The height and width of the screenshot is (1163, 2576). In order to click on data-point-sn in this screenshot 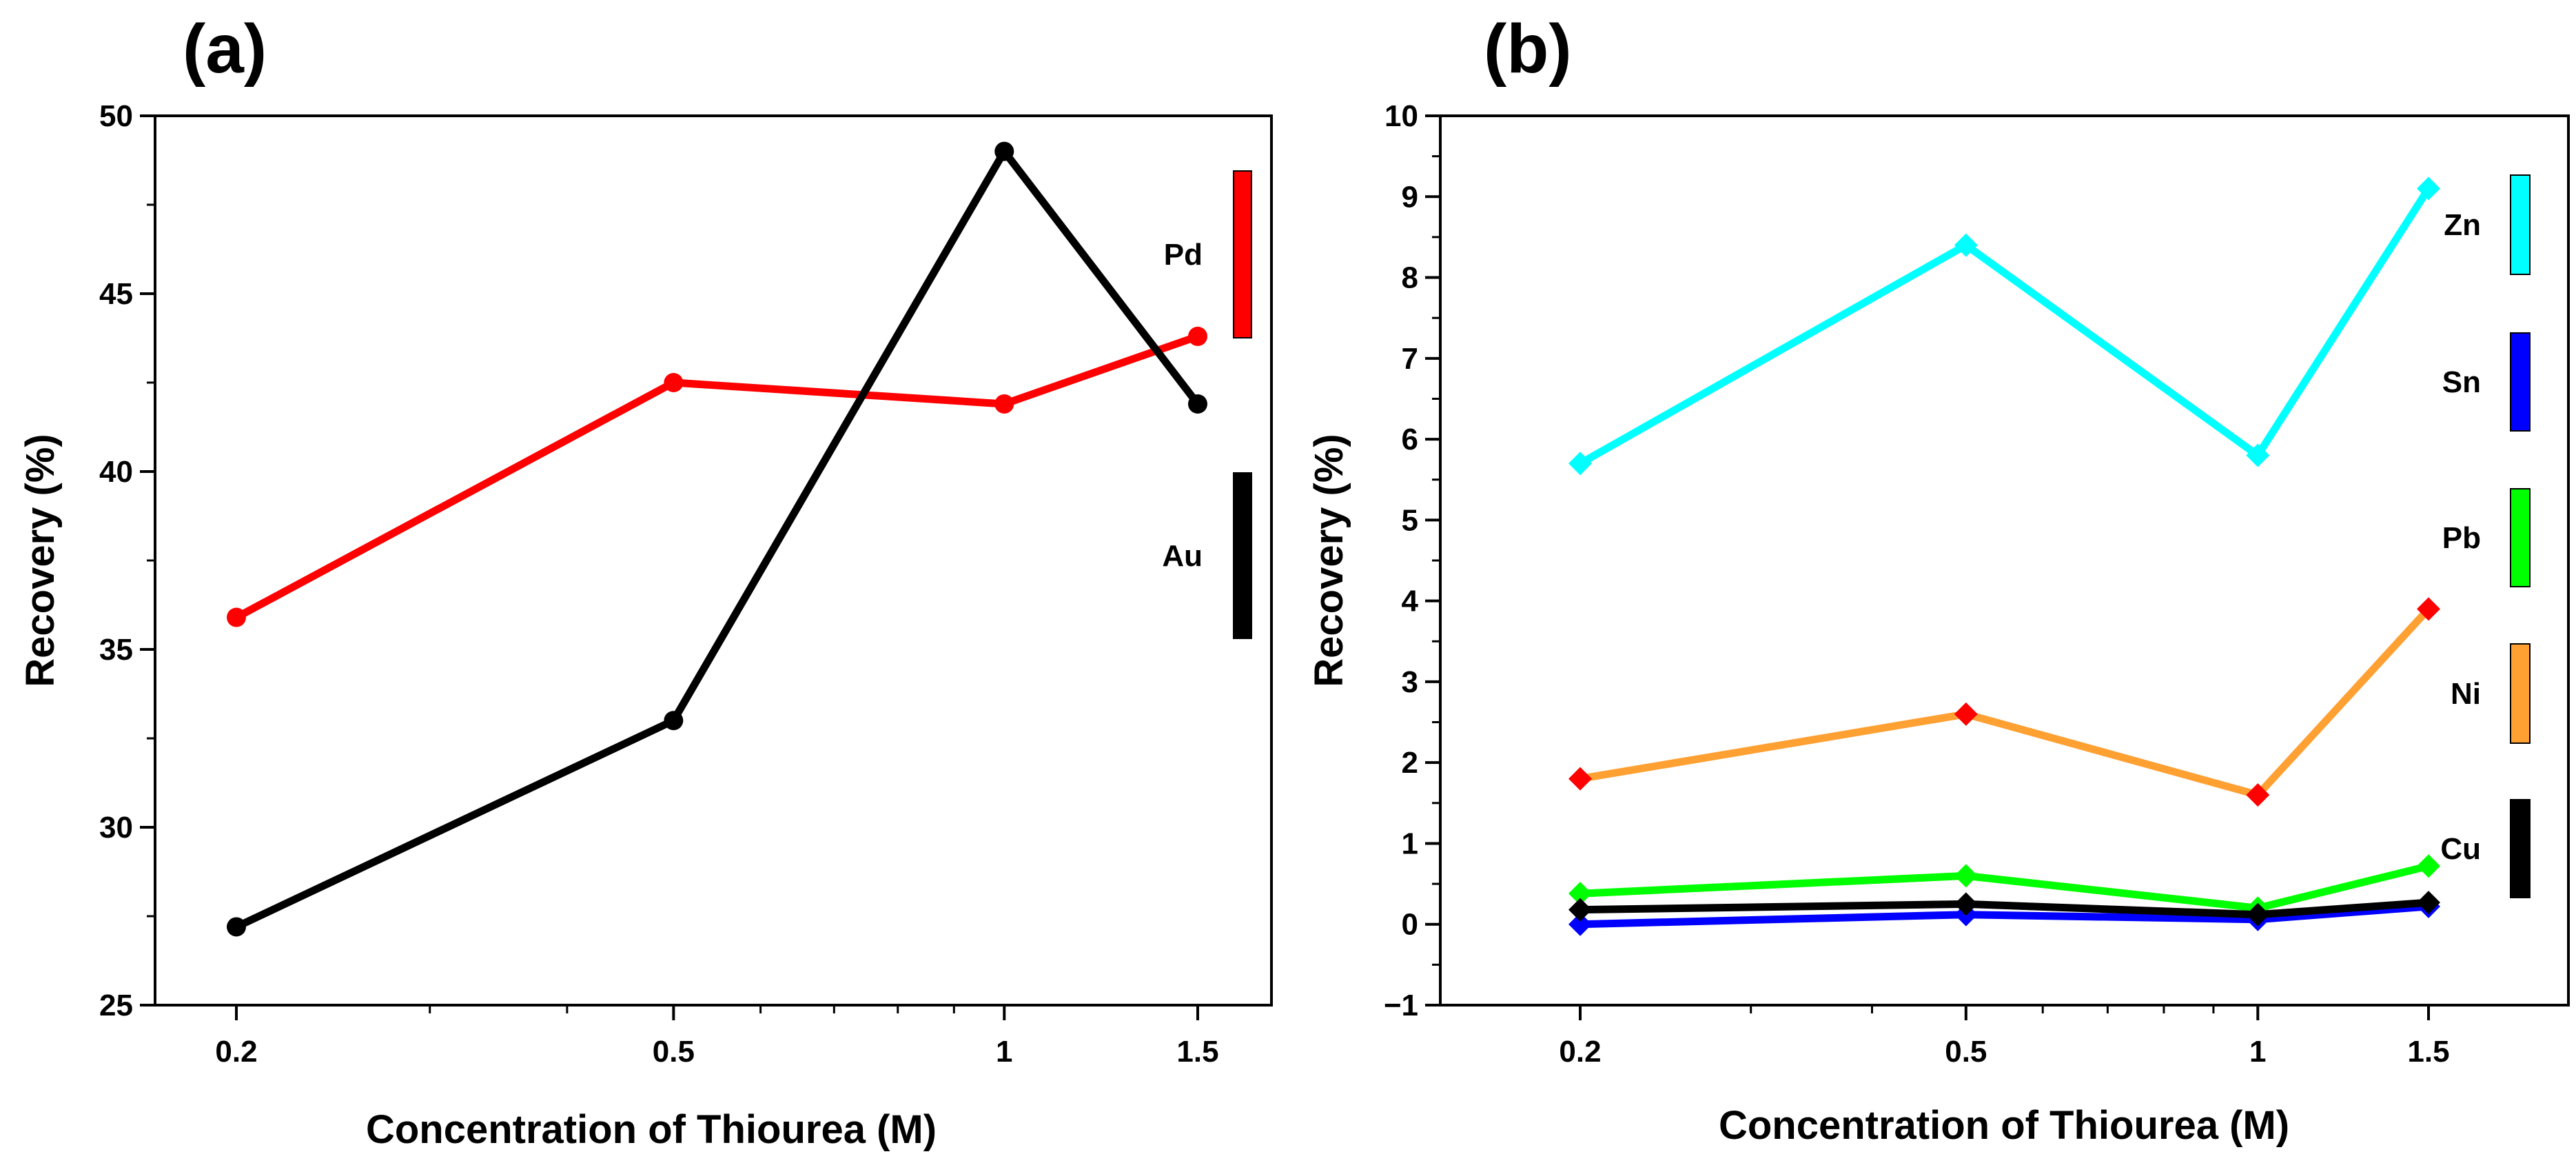, I will do `click(1580, 924)`.